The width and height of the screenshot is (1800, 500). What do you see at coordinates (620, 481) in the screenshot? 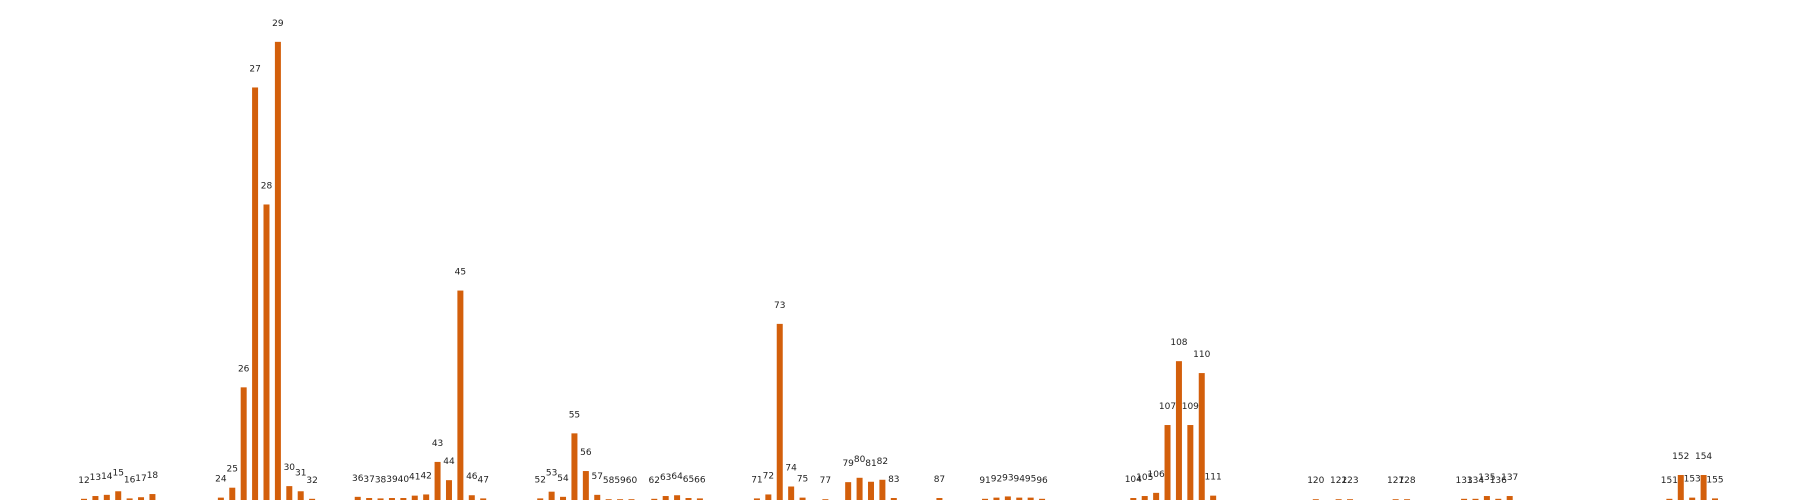
I see `bar-label-59: 59` at bounding box center [620, 481].